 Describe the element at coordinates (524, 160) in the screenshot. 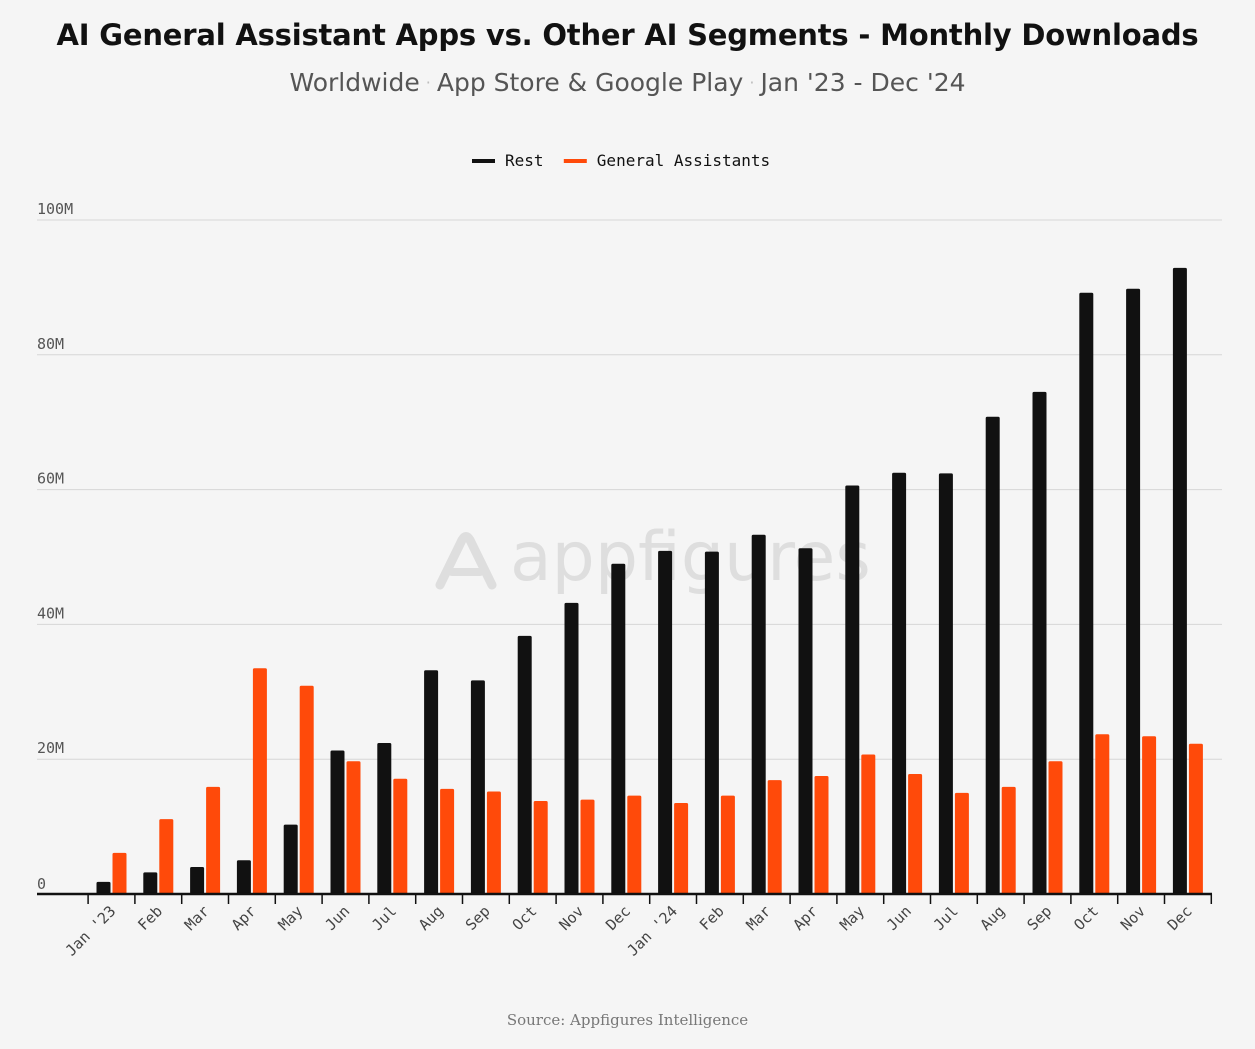

I see `legend-label: Rest` at that location.